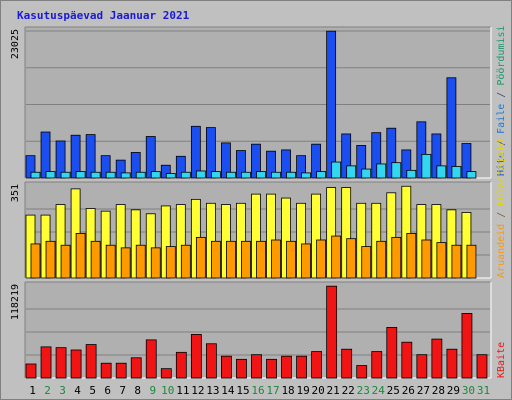 The image size is (512, 400). I want to click on x-tick-label: 21, so click(333, 390).